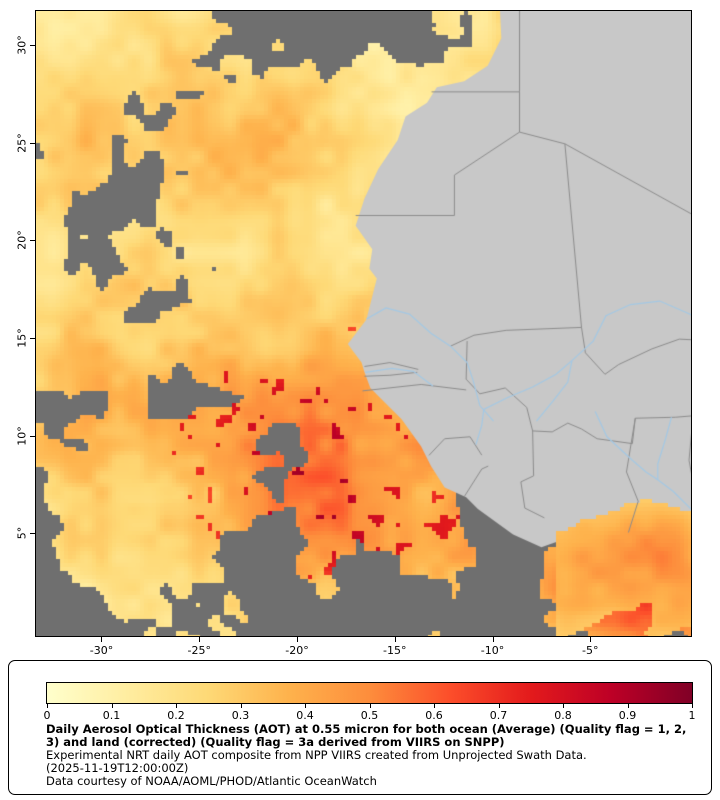  Describe the element at coordinates (434, 715) in the screenshot. I see `colorbar-tick-label: 0.6` at that location.